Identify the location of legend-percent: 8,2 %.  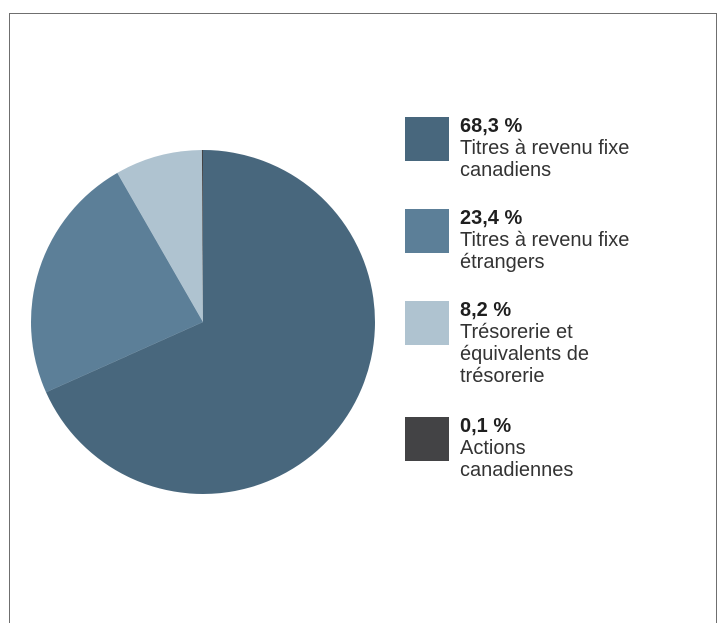
(486, 310).